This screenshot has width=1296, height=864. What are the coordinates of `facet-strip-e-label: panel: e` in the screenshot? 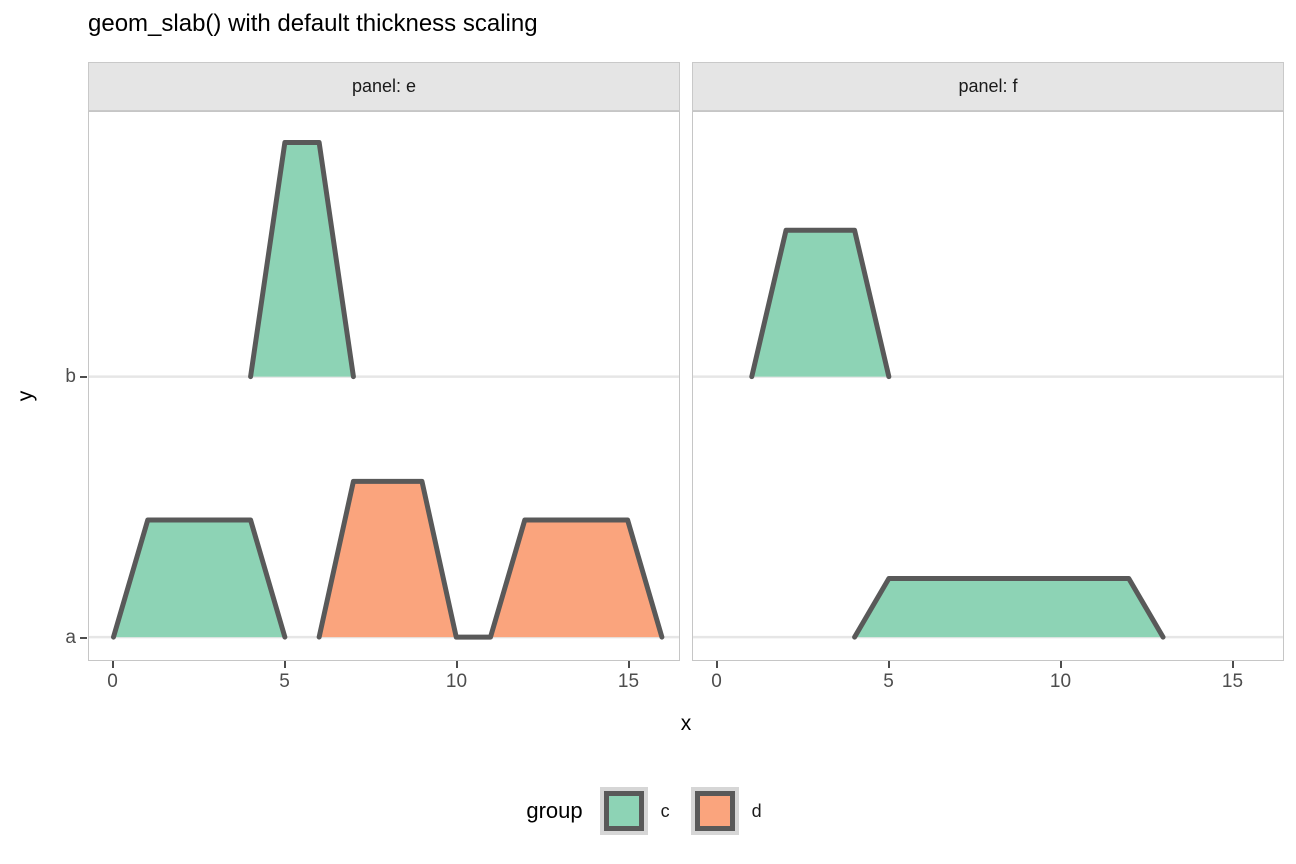 It's located at (384, 86).